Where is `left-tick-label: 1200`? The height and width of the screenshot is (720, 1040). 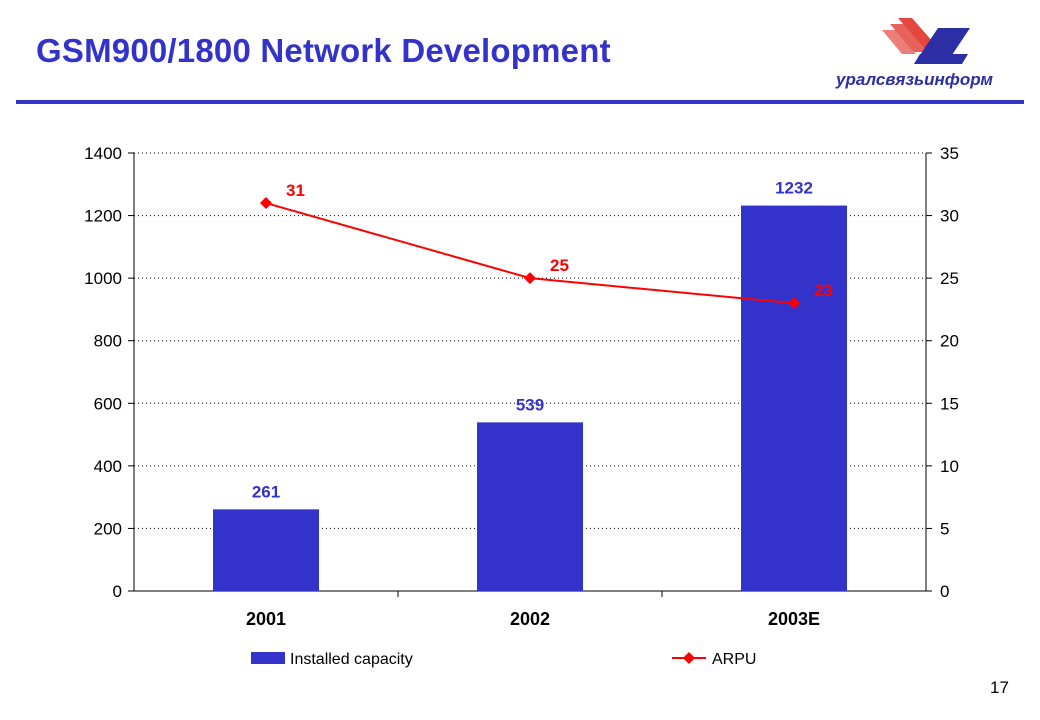
left-tick-label: 1200 is located at coordinates (103, 216).